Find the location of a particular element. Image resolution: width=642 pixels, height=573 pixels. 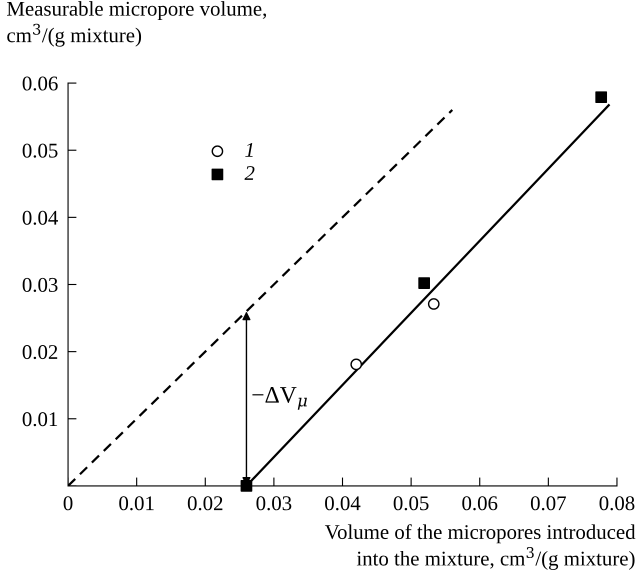

x-tick-label: 0.06 is located at coordinates (480, 503).